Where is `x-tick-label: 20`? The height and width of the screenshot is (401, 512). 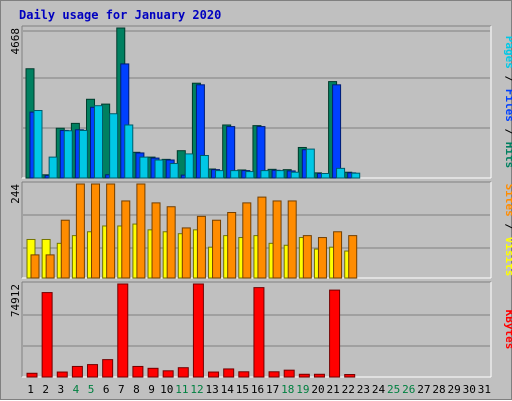
x-tick-label: 20 is located at coordinates (317, 389).